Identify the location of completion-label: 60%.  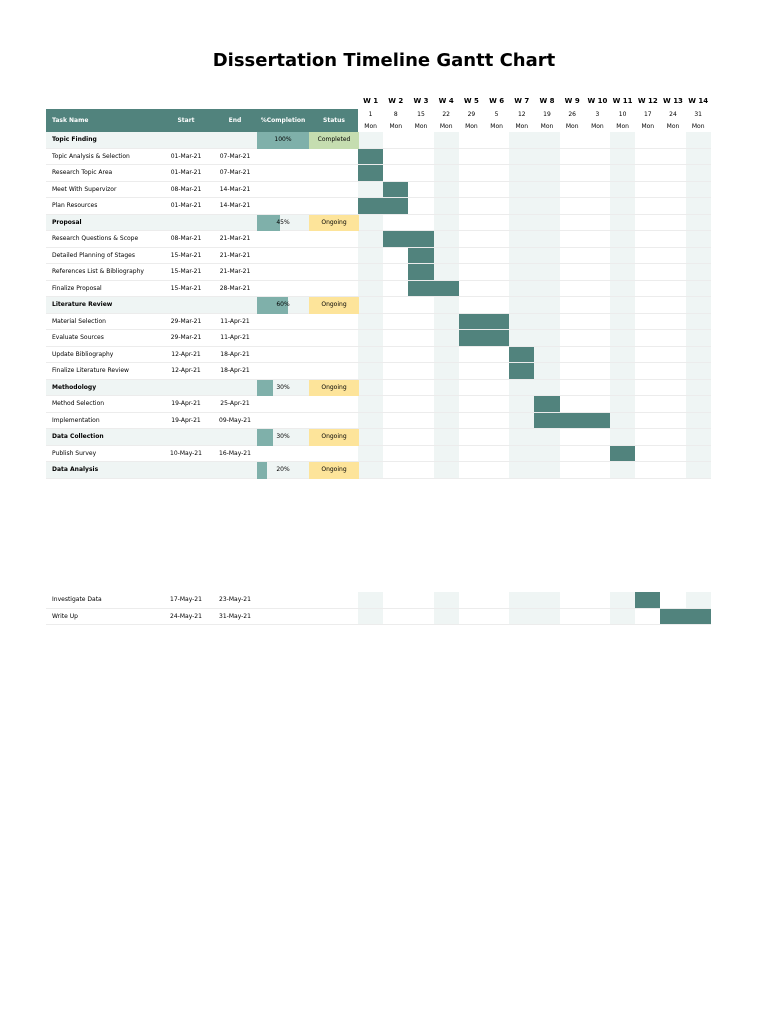
(283, 305).